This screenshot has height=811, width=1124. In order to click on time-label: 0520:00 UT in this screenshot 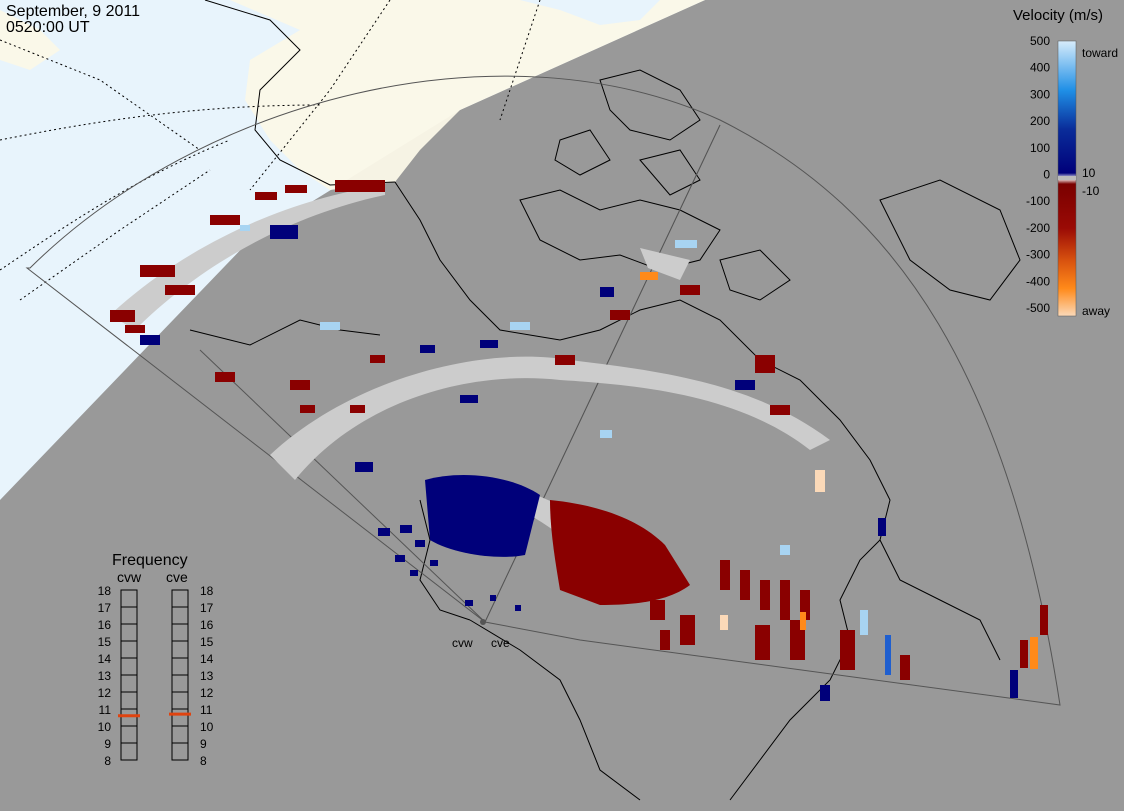, I will do `click(48, 27)`.